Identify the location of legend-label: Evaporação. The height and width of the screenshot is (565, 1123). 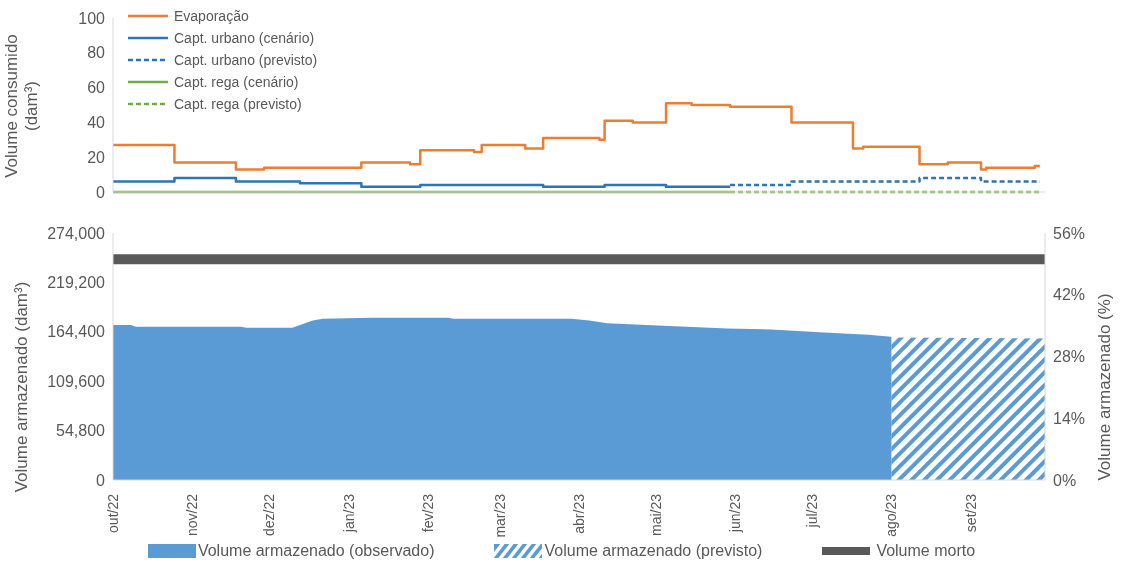
(211, 15).